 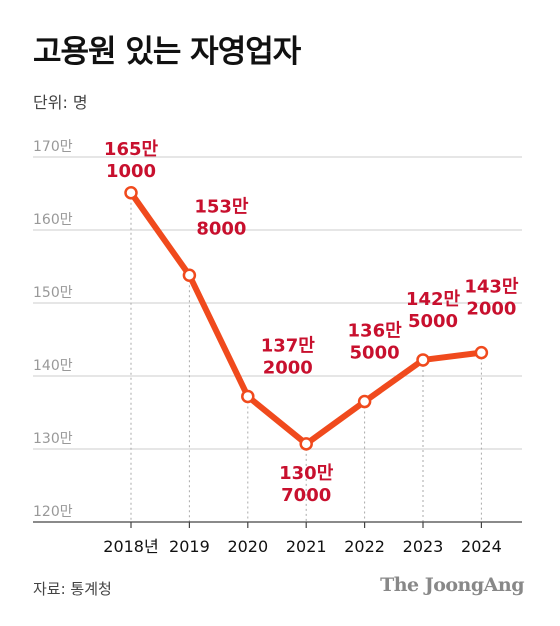 What do you see at coordinates (72, 589) in the screenshot?
I see `source-note: 자료: 통계청` at bounding box center [72, 589].